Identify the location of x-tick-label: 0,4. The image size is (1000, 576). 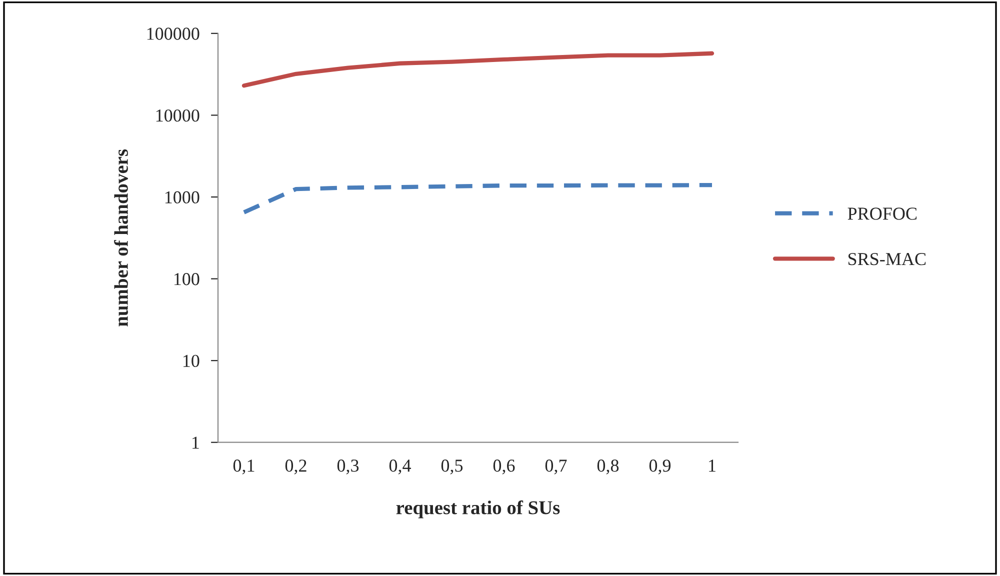
(400, 467).